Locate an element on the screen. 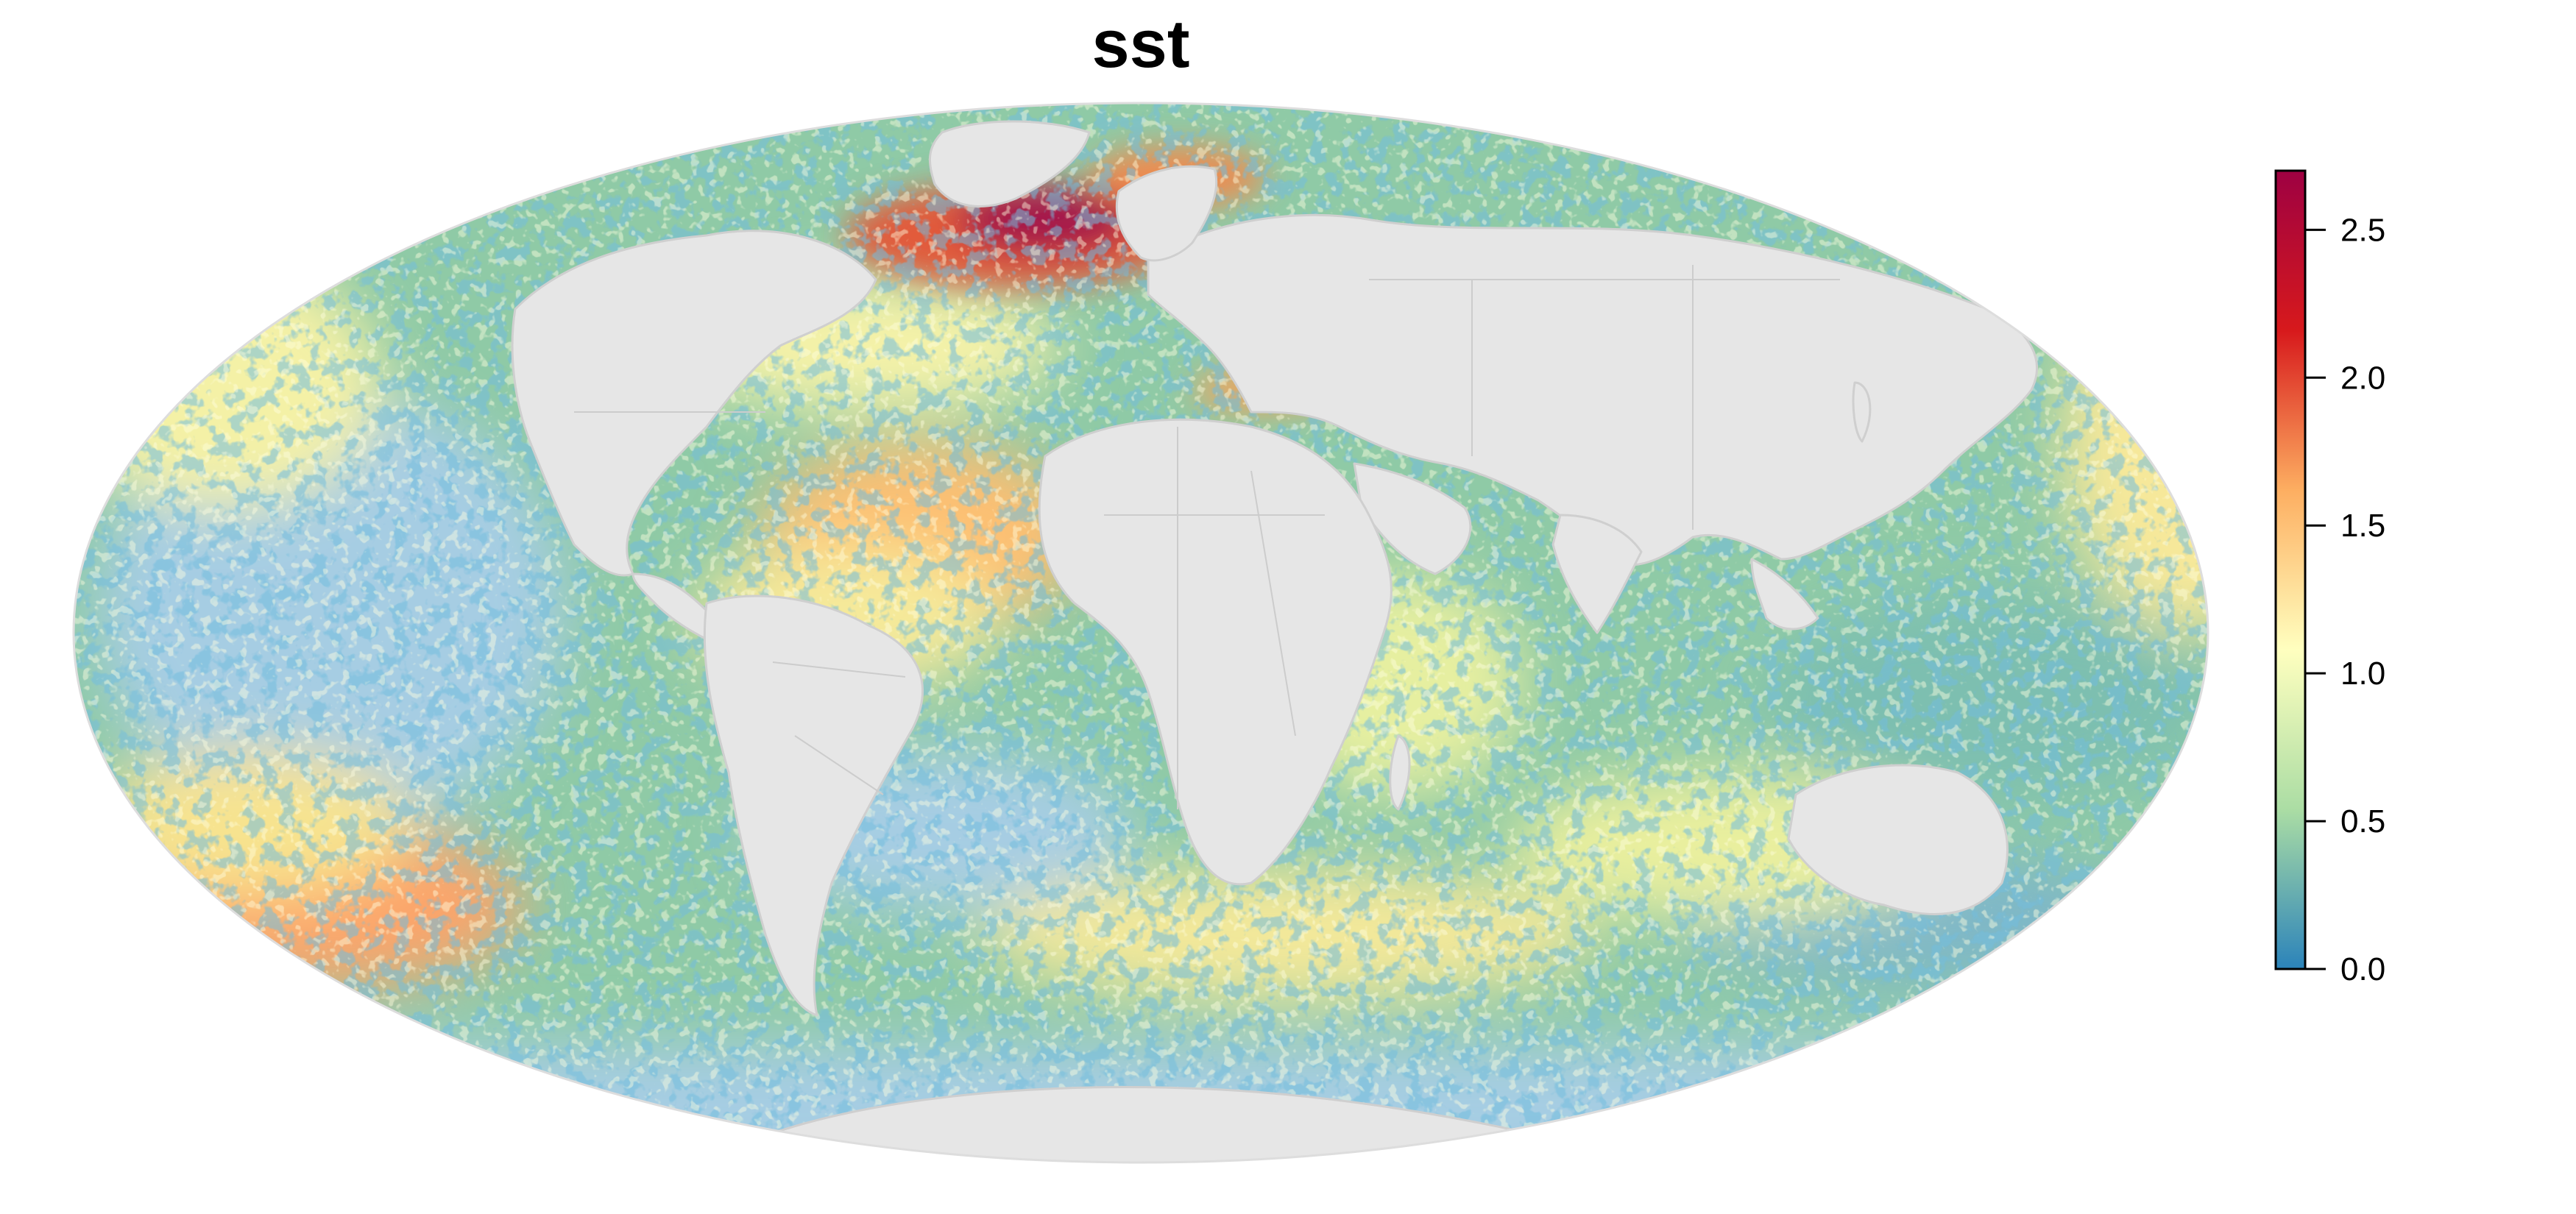 This screenshot has width=2576, height=1214. legend-tick-label: 2.0 is located at coordinates (2362, 378).